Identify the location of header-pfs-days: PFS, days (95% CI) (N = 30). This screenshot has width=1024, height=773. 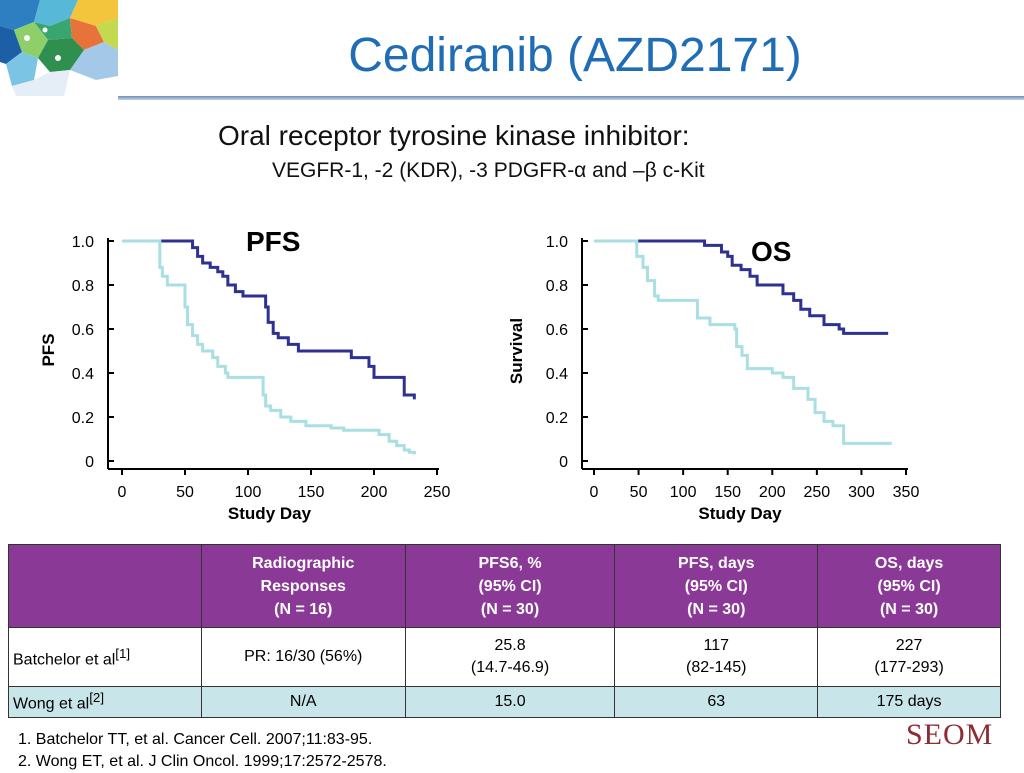
(716, 586).